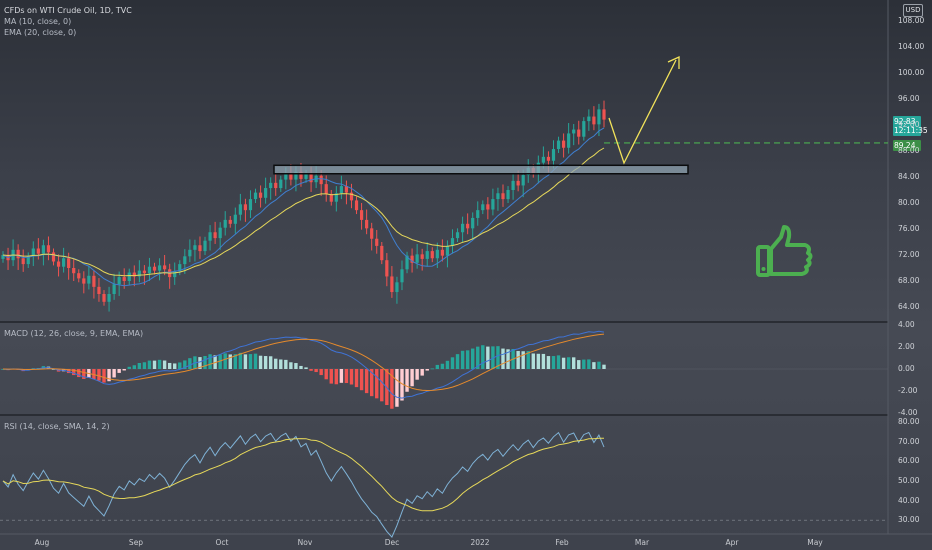 The image size is (932, 550). I want to click on macd-indicator-label: MACD (12, 26, close, 9, EMA, EMA), so click(74, 333).